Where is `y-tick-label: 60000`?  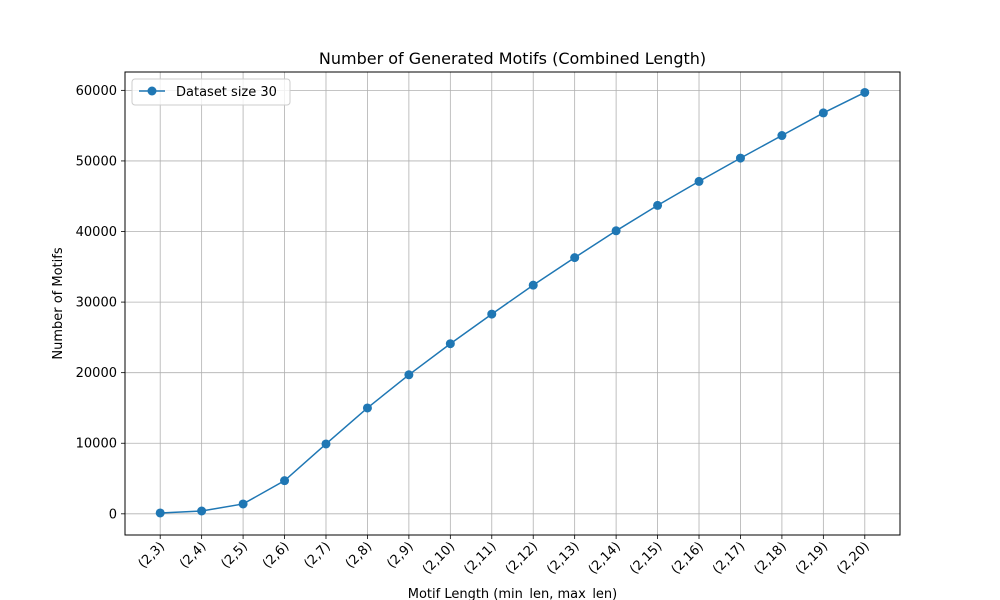 y-tick-label: 60000 is located at coordinates (96, 91).